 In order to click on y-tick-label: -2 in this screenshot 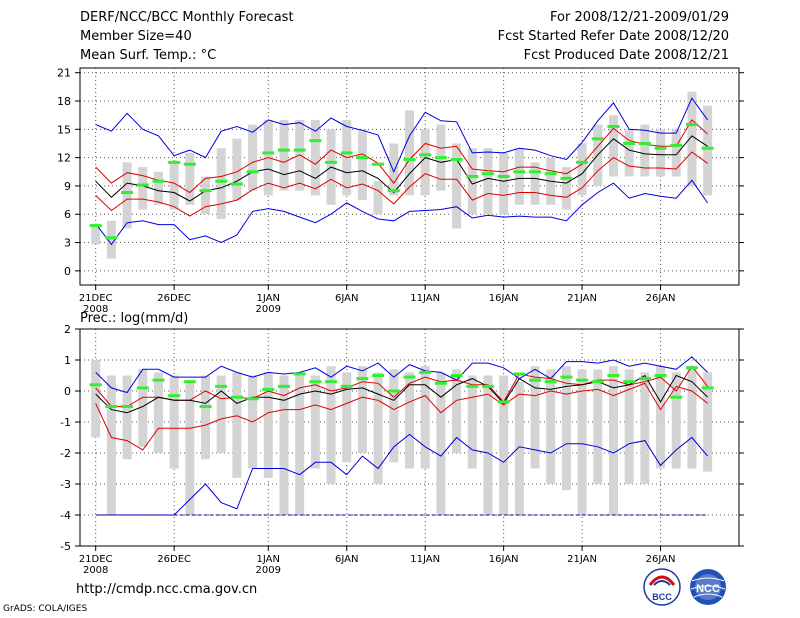, I will do `click(65, 453)`.